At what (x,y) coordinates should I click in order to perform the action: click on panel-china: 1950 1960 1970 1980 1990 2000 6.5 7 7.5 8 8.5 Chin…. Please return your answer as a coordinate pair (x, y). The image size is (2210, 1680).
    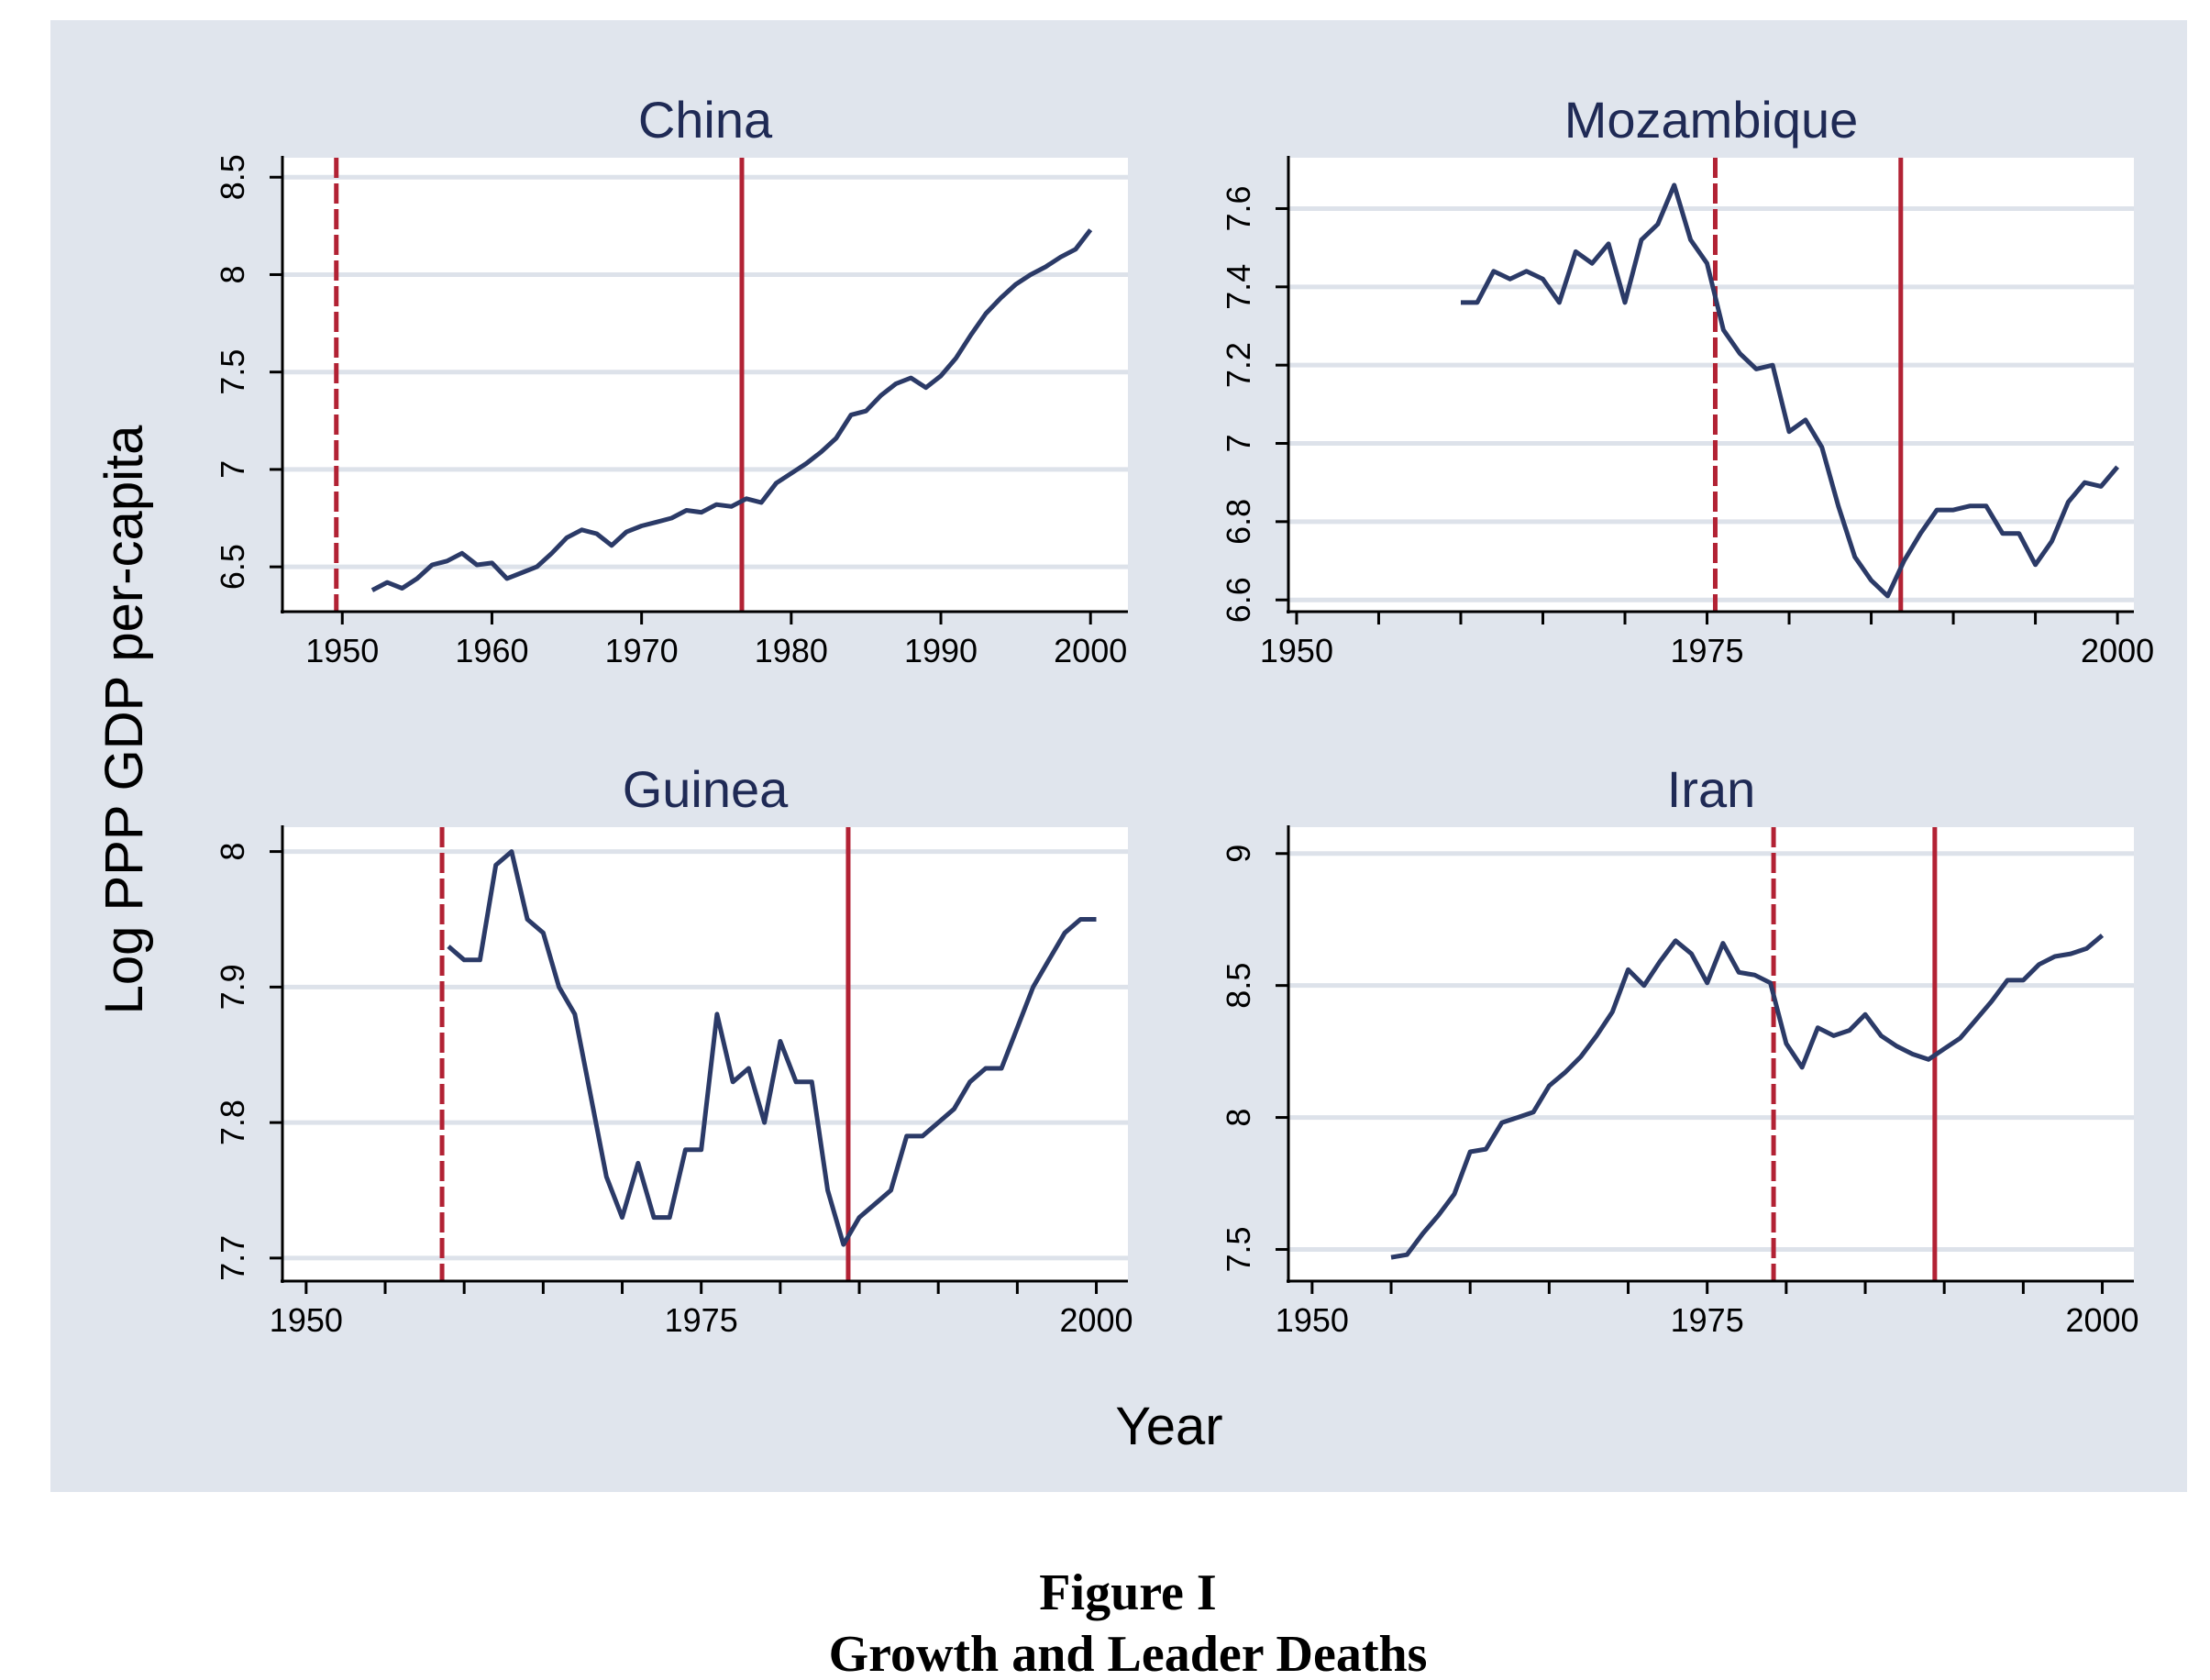
    Looking at the image, I should click on (671, 380).